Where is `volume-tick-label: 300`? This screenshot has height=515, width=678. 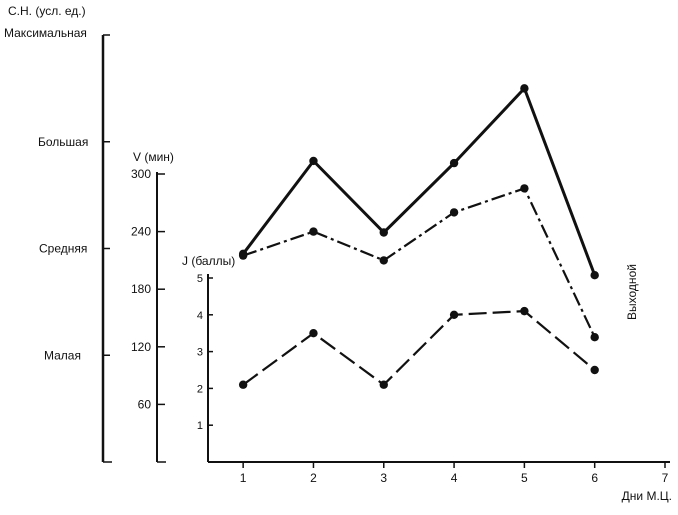
volume-tick-label: 300 is located at coordinates (141, 174).